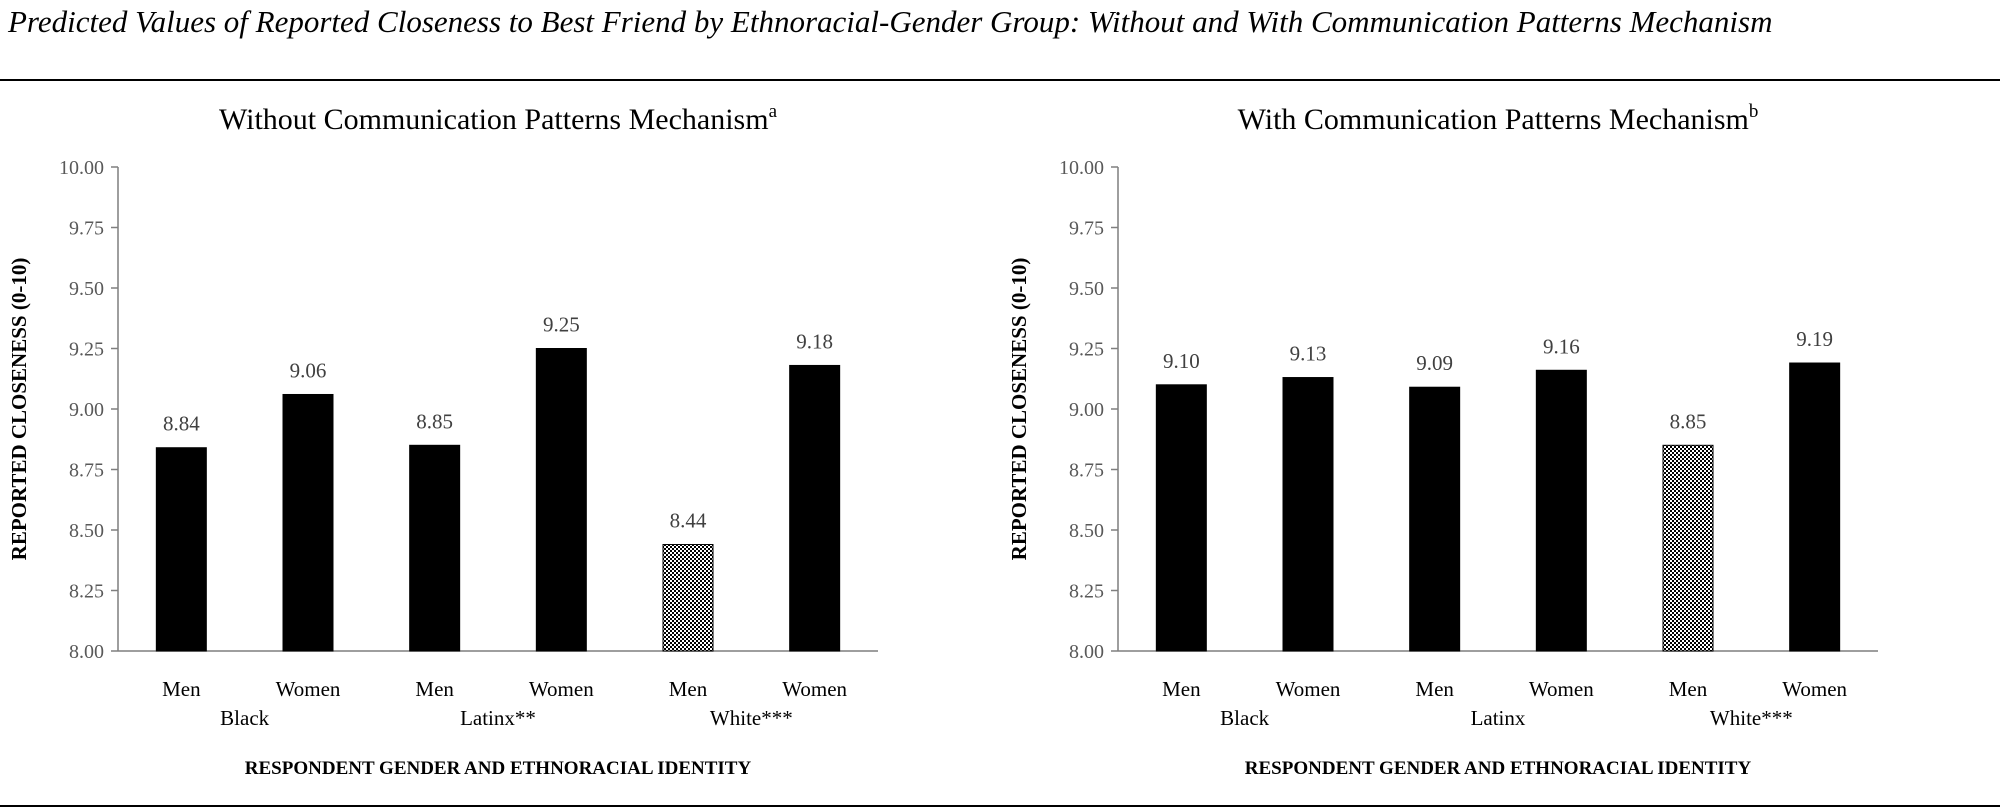 Image resolution: width=2000 pixels, height=809 pixels. Describe the element at coordinates (1308, 354) in the screenshot. I see `bar-value-label: 9.13` at that location.